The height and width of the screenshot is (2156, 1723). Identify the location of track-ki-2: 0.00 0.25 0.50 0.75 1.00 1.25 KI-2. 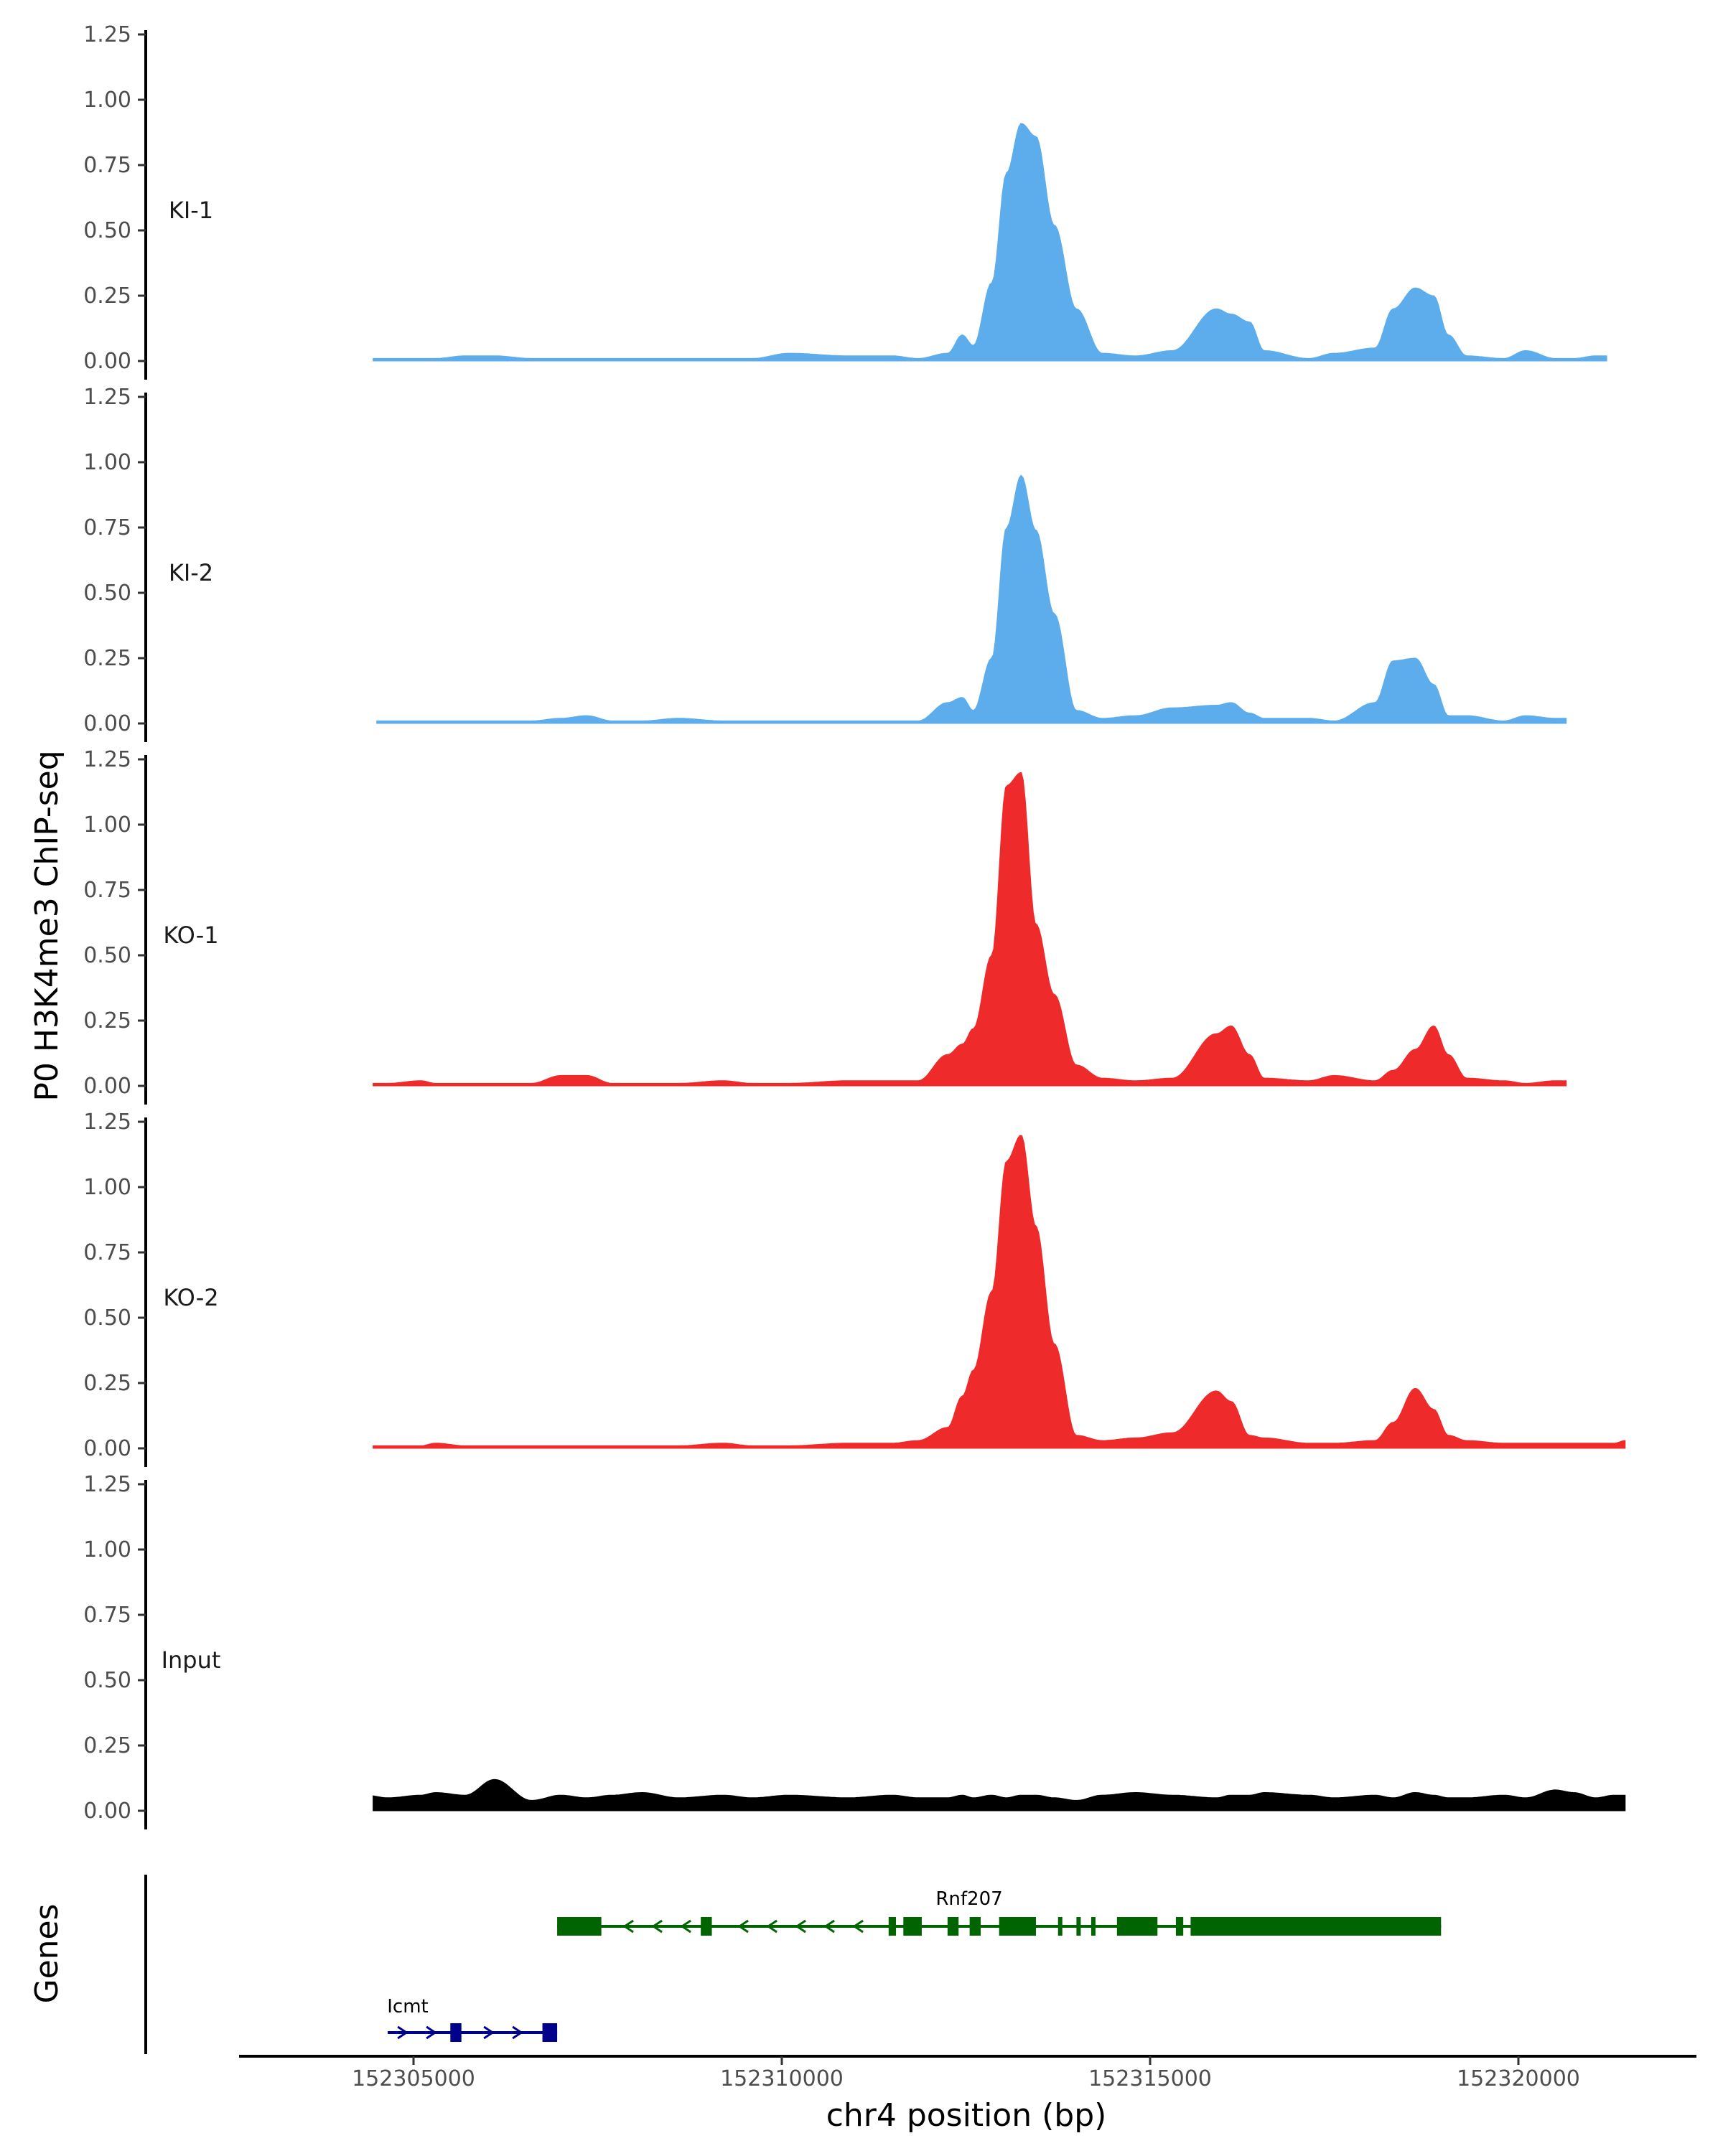
(825, 563).